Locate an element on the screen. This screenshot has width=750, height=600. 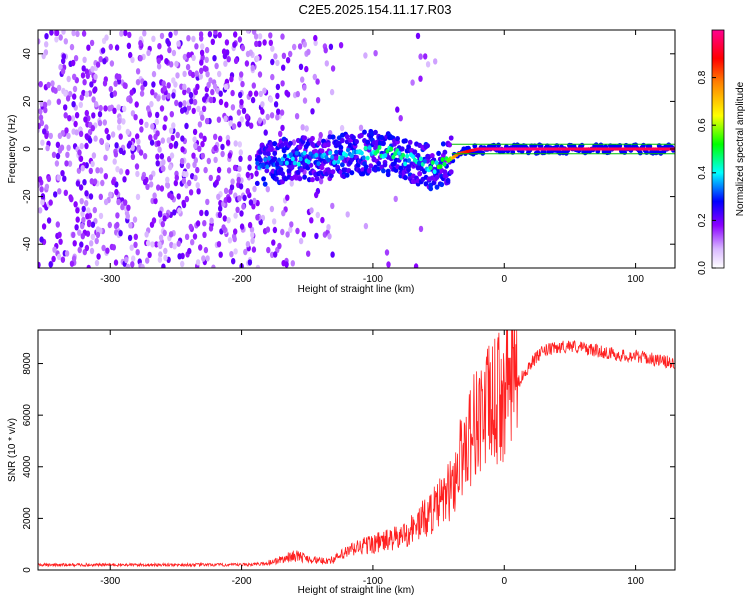
x-tick-label: 0 is located at coordinates (504, 279).